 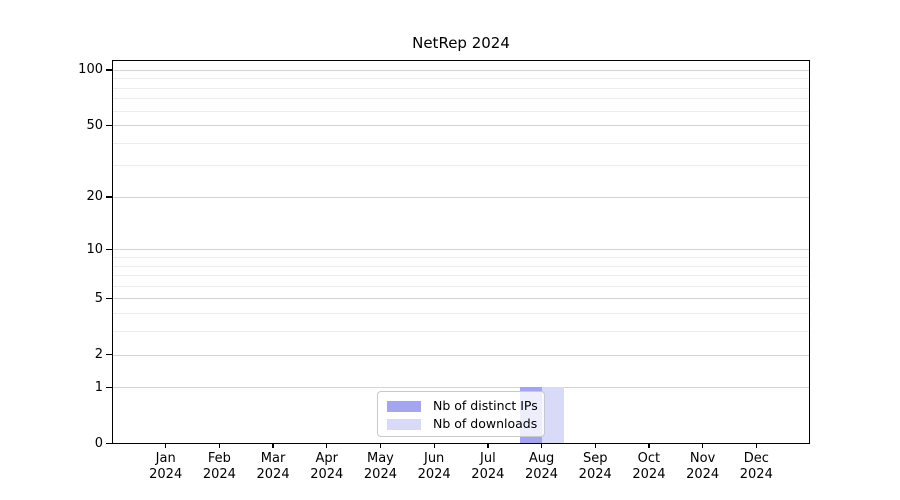 What do you see at coordinates (94, 197) in the screenshot?
I see `y-tick-label: 20` at bounding box center [94, 197].